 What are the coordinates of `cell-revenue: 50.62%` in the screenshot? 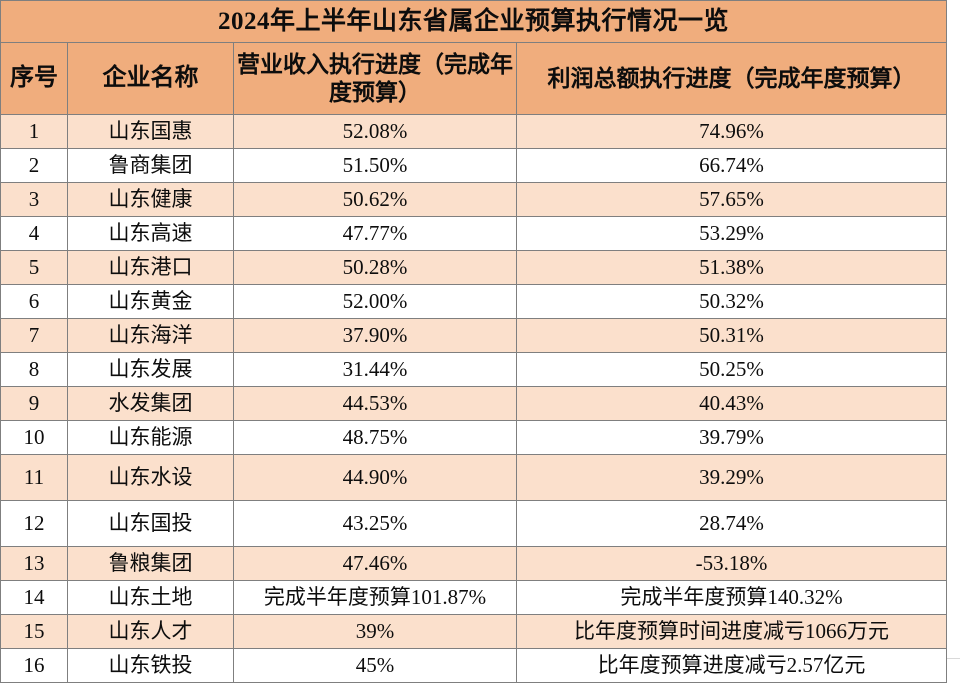 It's located at (375, 199).